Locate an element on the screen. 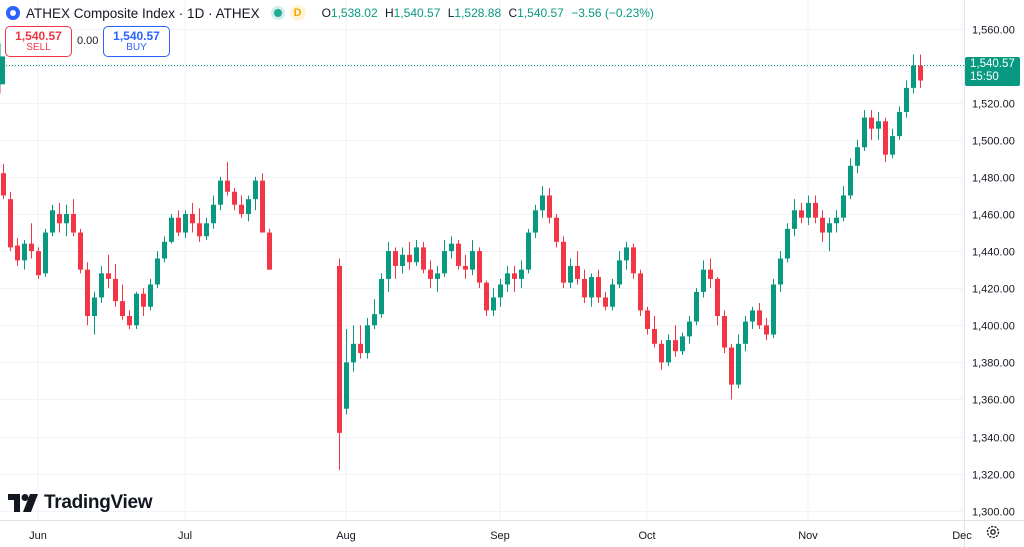  price-tick-label: 1,500.00 is located at coordinates (993, 142).